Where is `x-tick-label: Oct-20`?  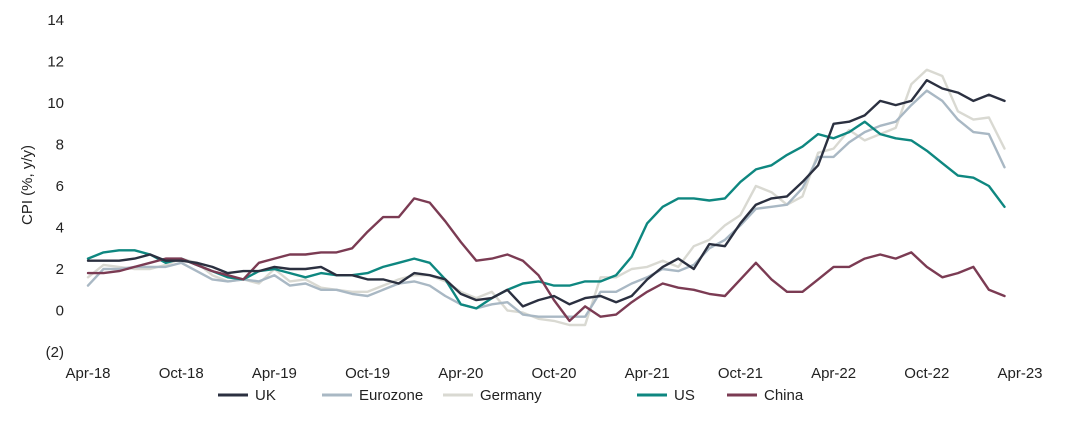 x-tick-label: Oct-20 is located at coordinates (553, 373).